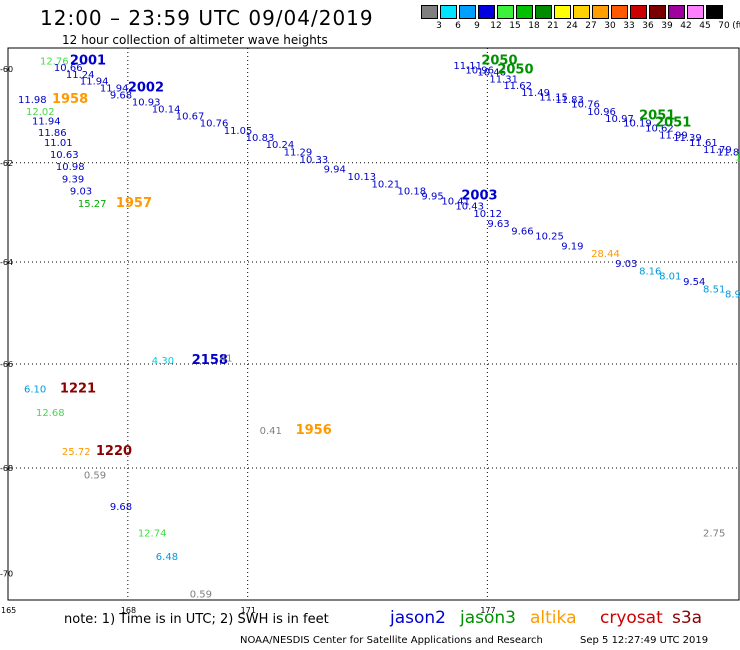  Describe the element at coordinates (535, 93) in the screenshot. I see `wave-height-label: 11.49` at that location.